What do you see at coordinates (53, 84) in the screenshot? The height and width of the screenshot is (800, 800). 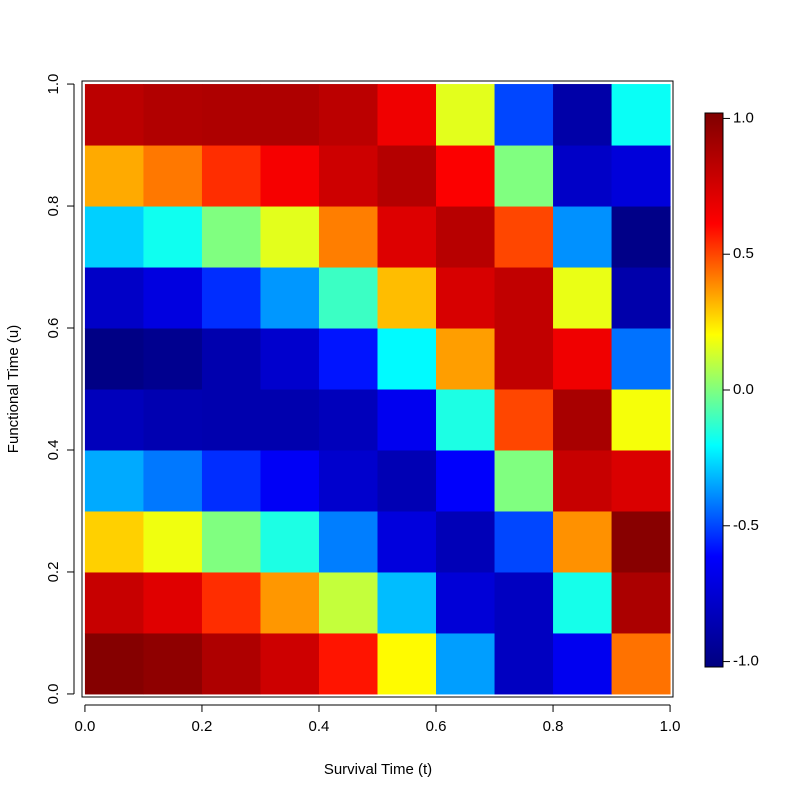 I see `y-tick-label: 1.0` at bounding box center [53, 84].